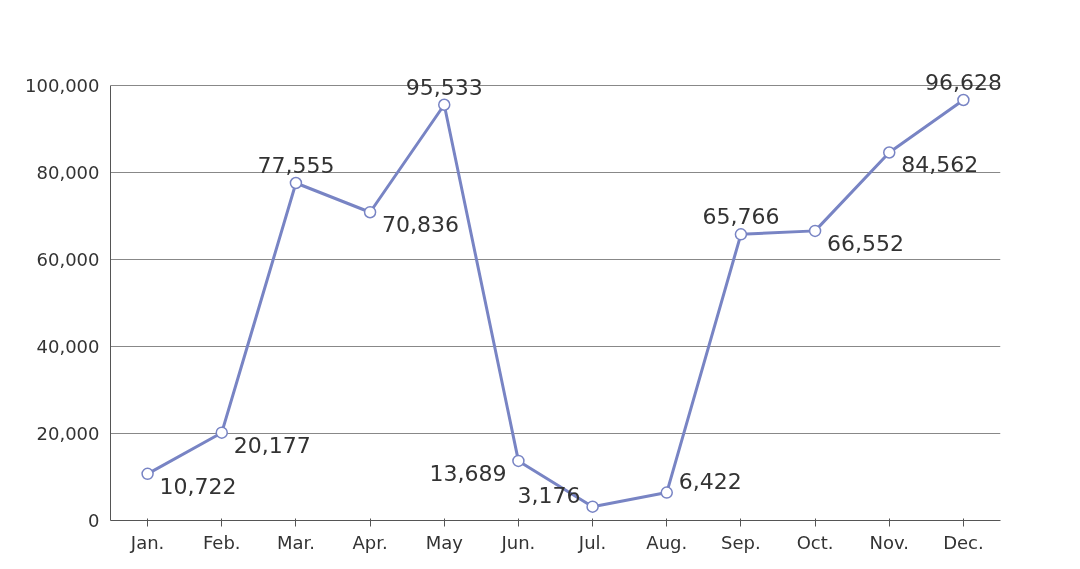 The width and height of the screenshot is (1080, 569). I want to click on x-tick-label: May, so click(444, 542).